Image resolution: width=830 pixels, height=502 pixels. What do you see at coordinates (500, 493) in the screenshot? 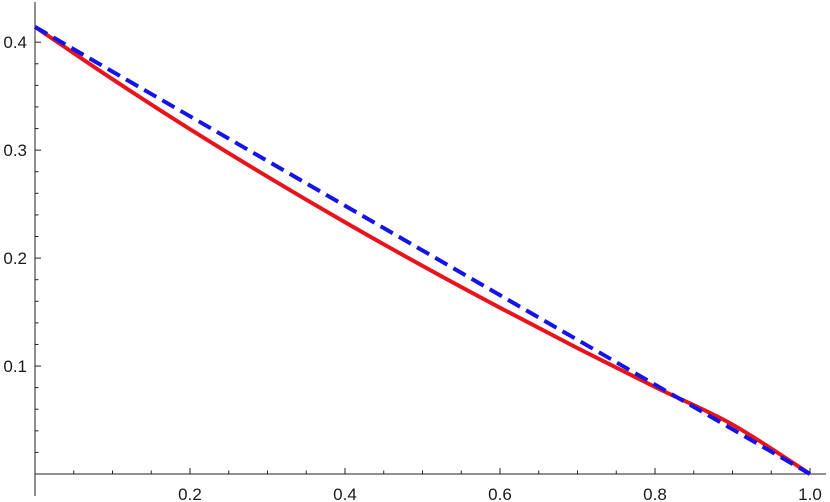
I see `x-tick-label: 0.6` at bounding box center [500, 493].